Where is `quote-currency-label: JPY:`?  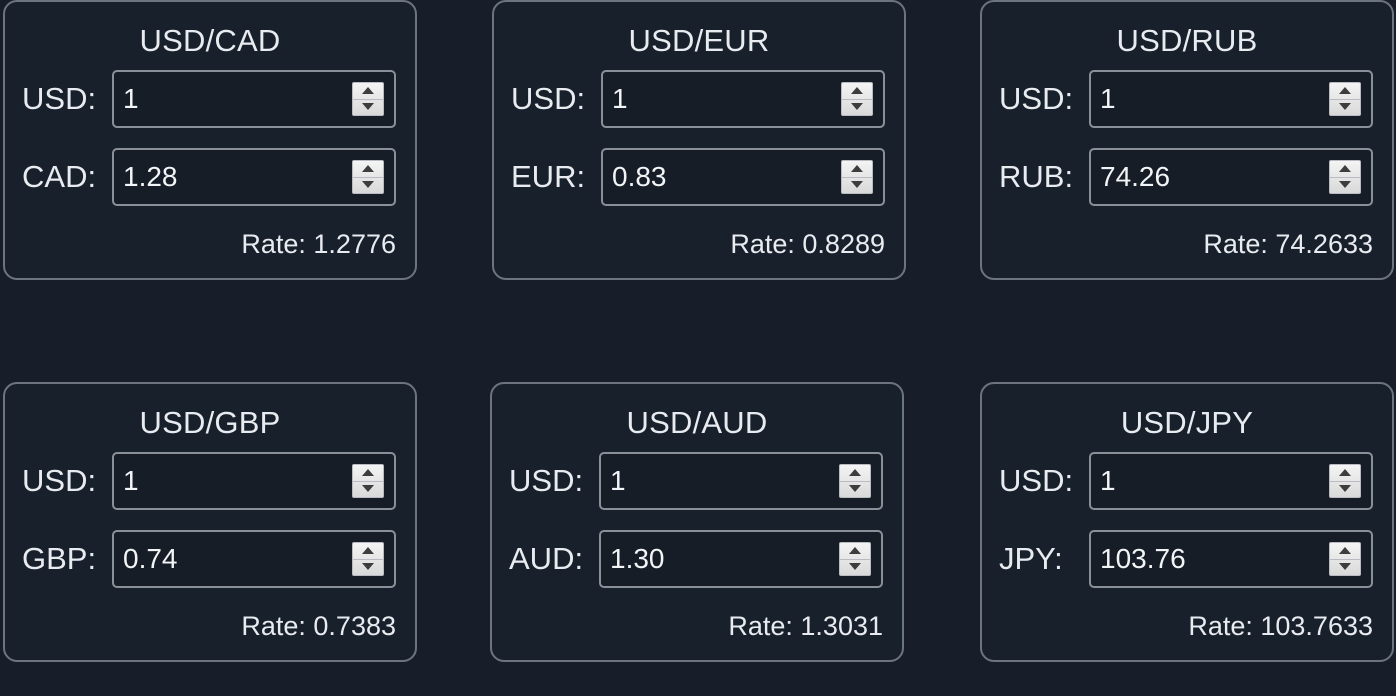 quote-currency-label: JPY: is located at coordinates (1031, 558).